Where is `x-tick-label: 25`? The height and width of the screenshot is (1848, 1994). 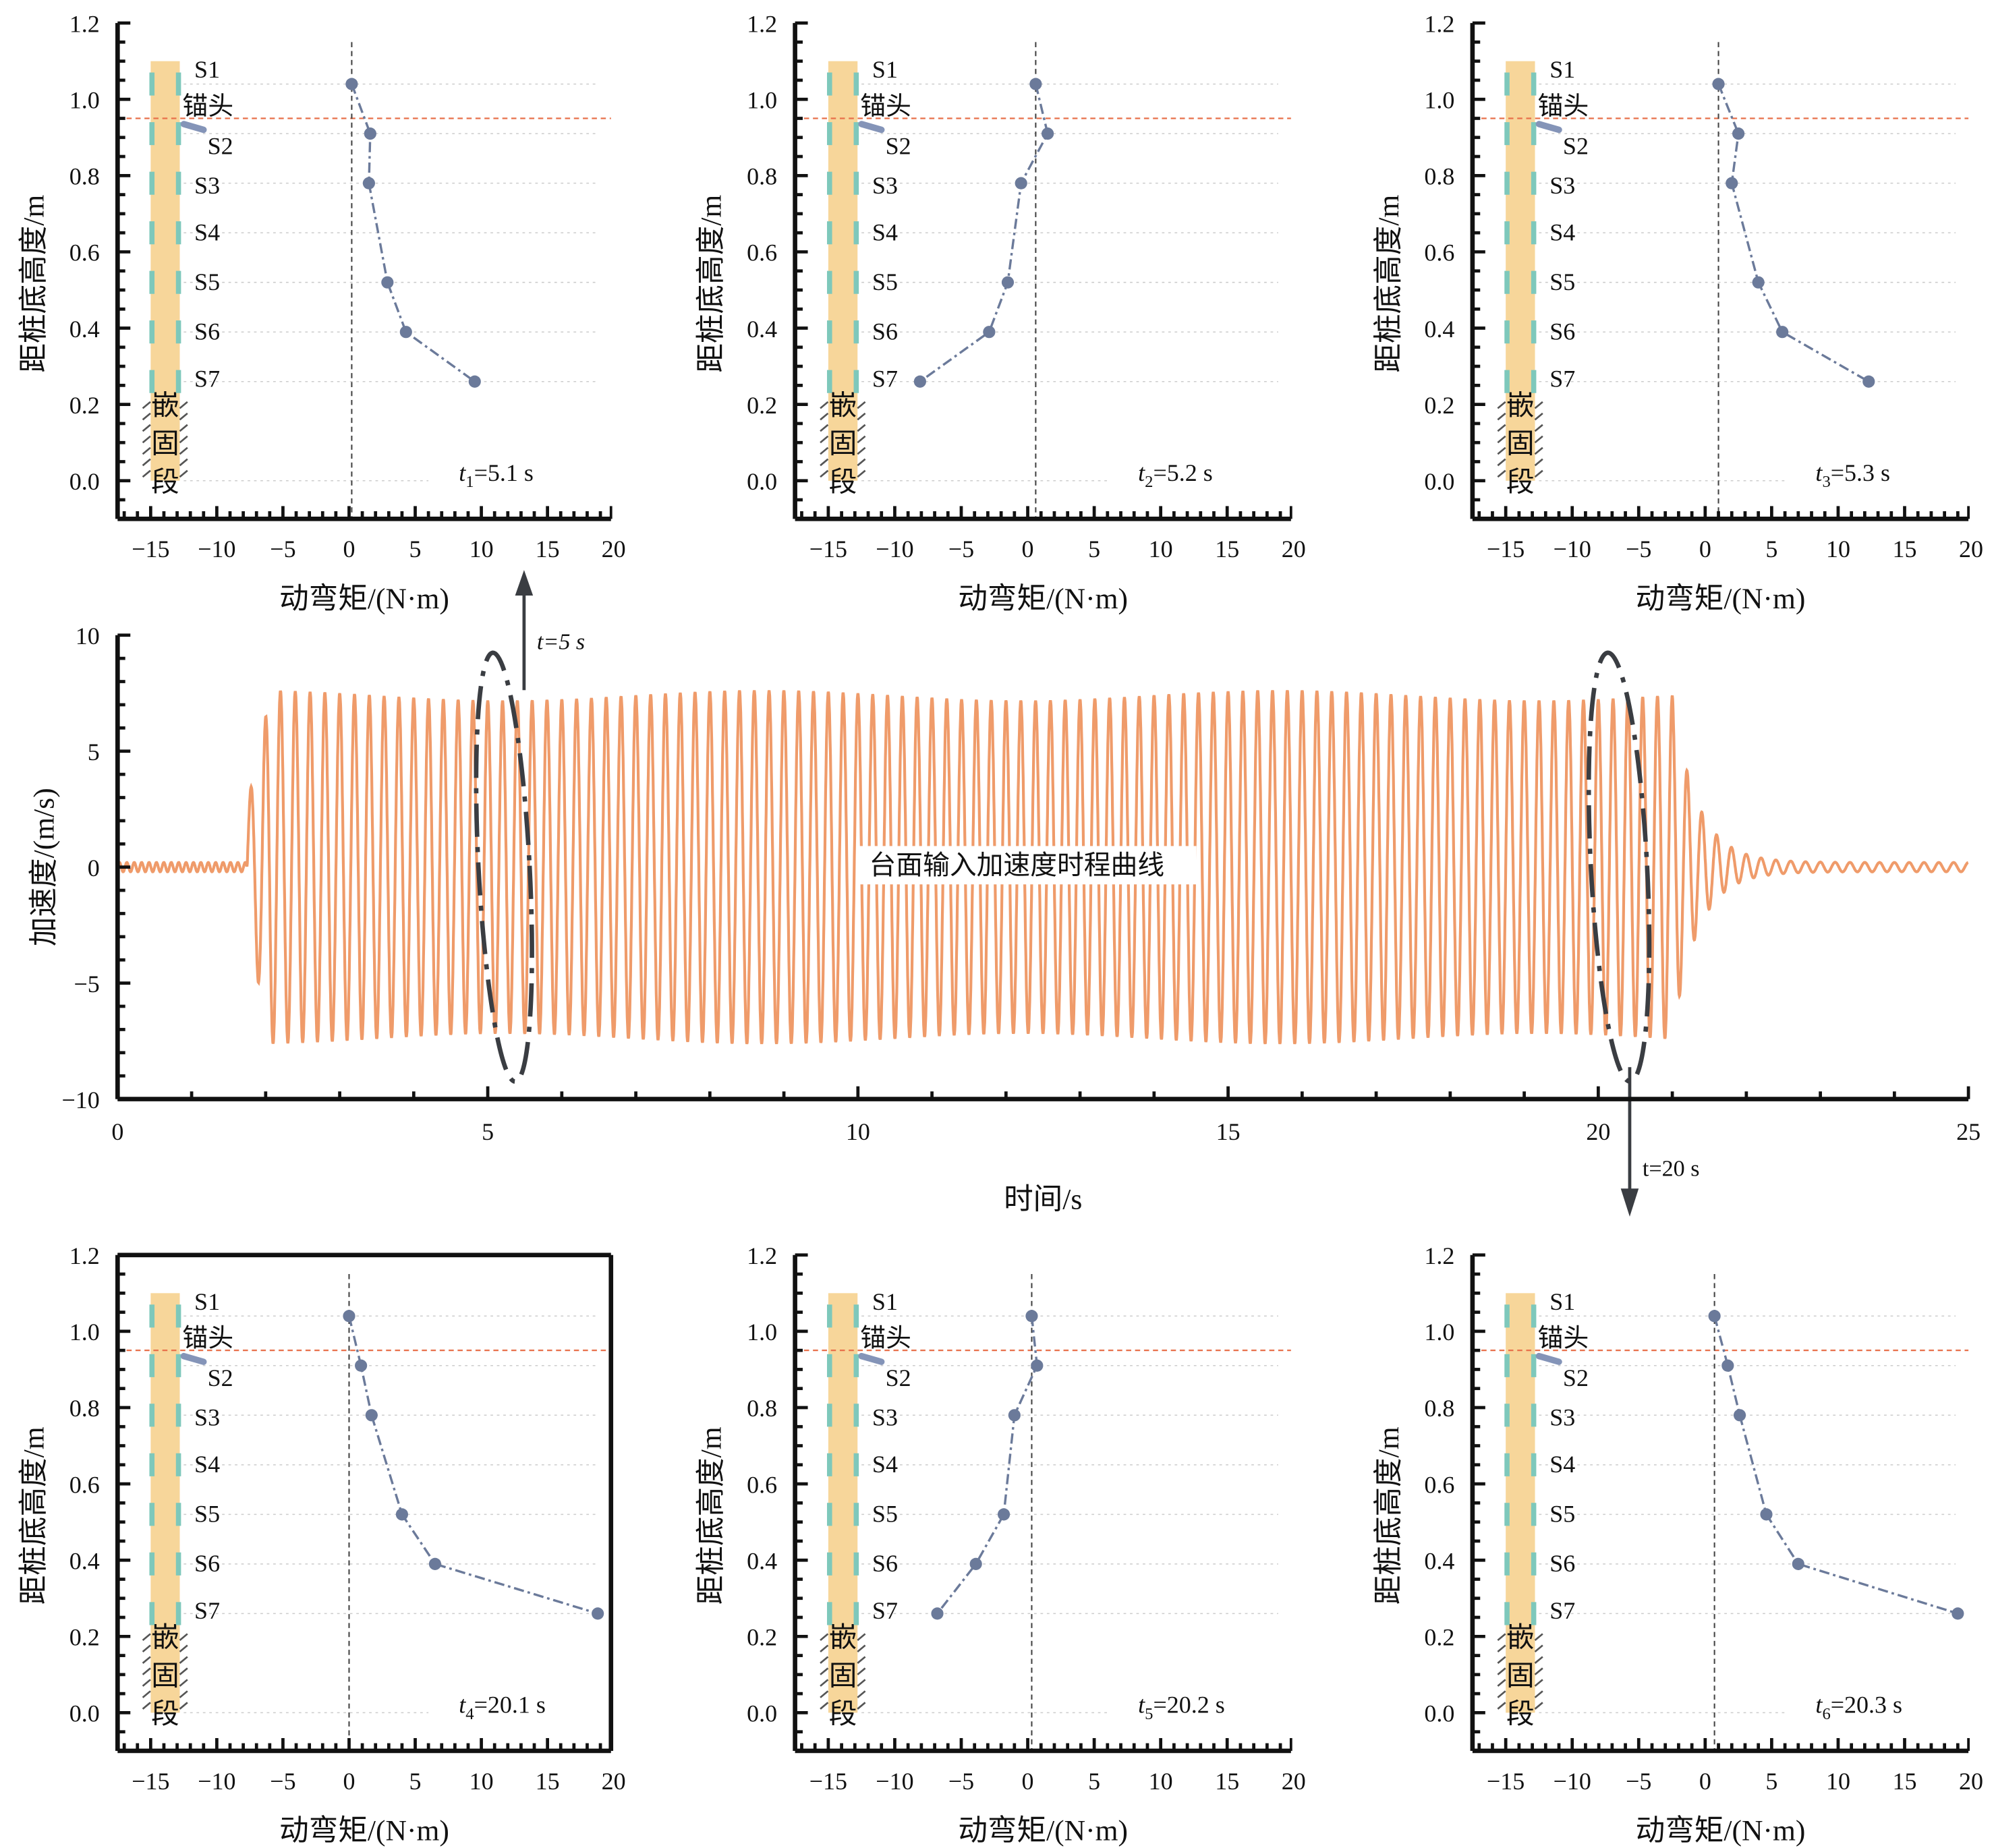
x-tick-label: 25 is located at coordinates (1969, 1131).